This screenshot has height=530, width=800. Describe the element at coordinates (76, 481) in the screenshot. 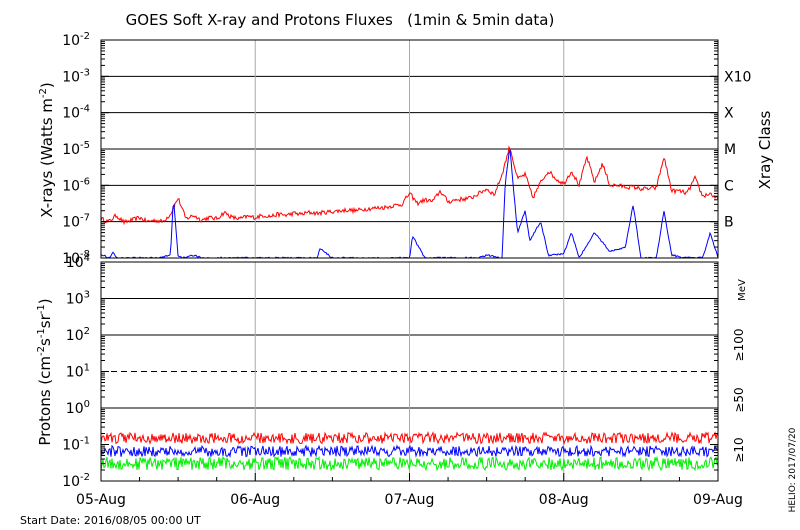

I see `proton-y-tick-label: 10⁻²` at that location.